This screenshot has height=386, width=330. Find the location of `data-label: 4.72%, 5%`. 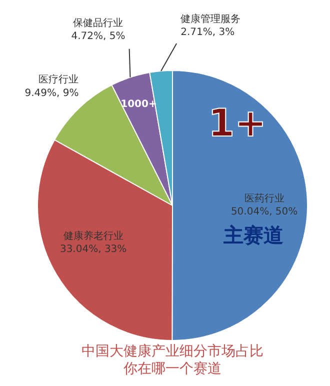

data-label: 4.72%, 5% is located at coordinates (98, 36).